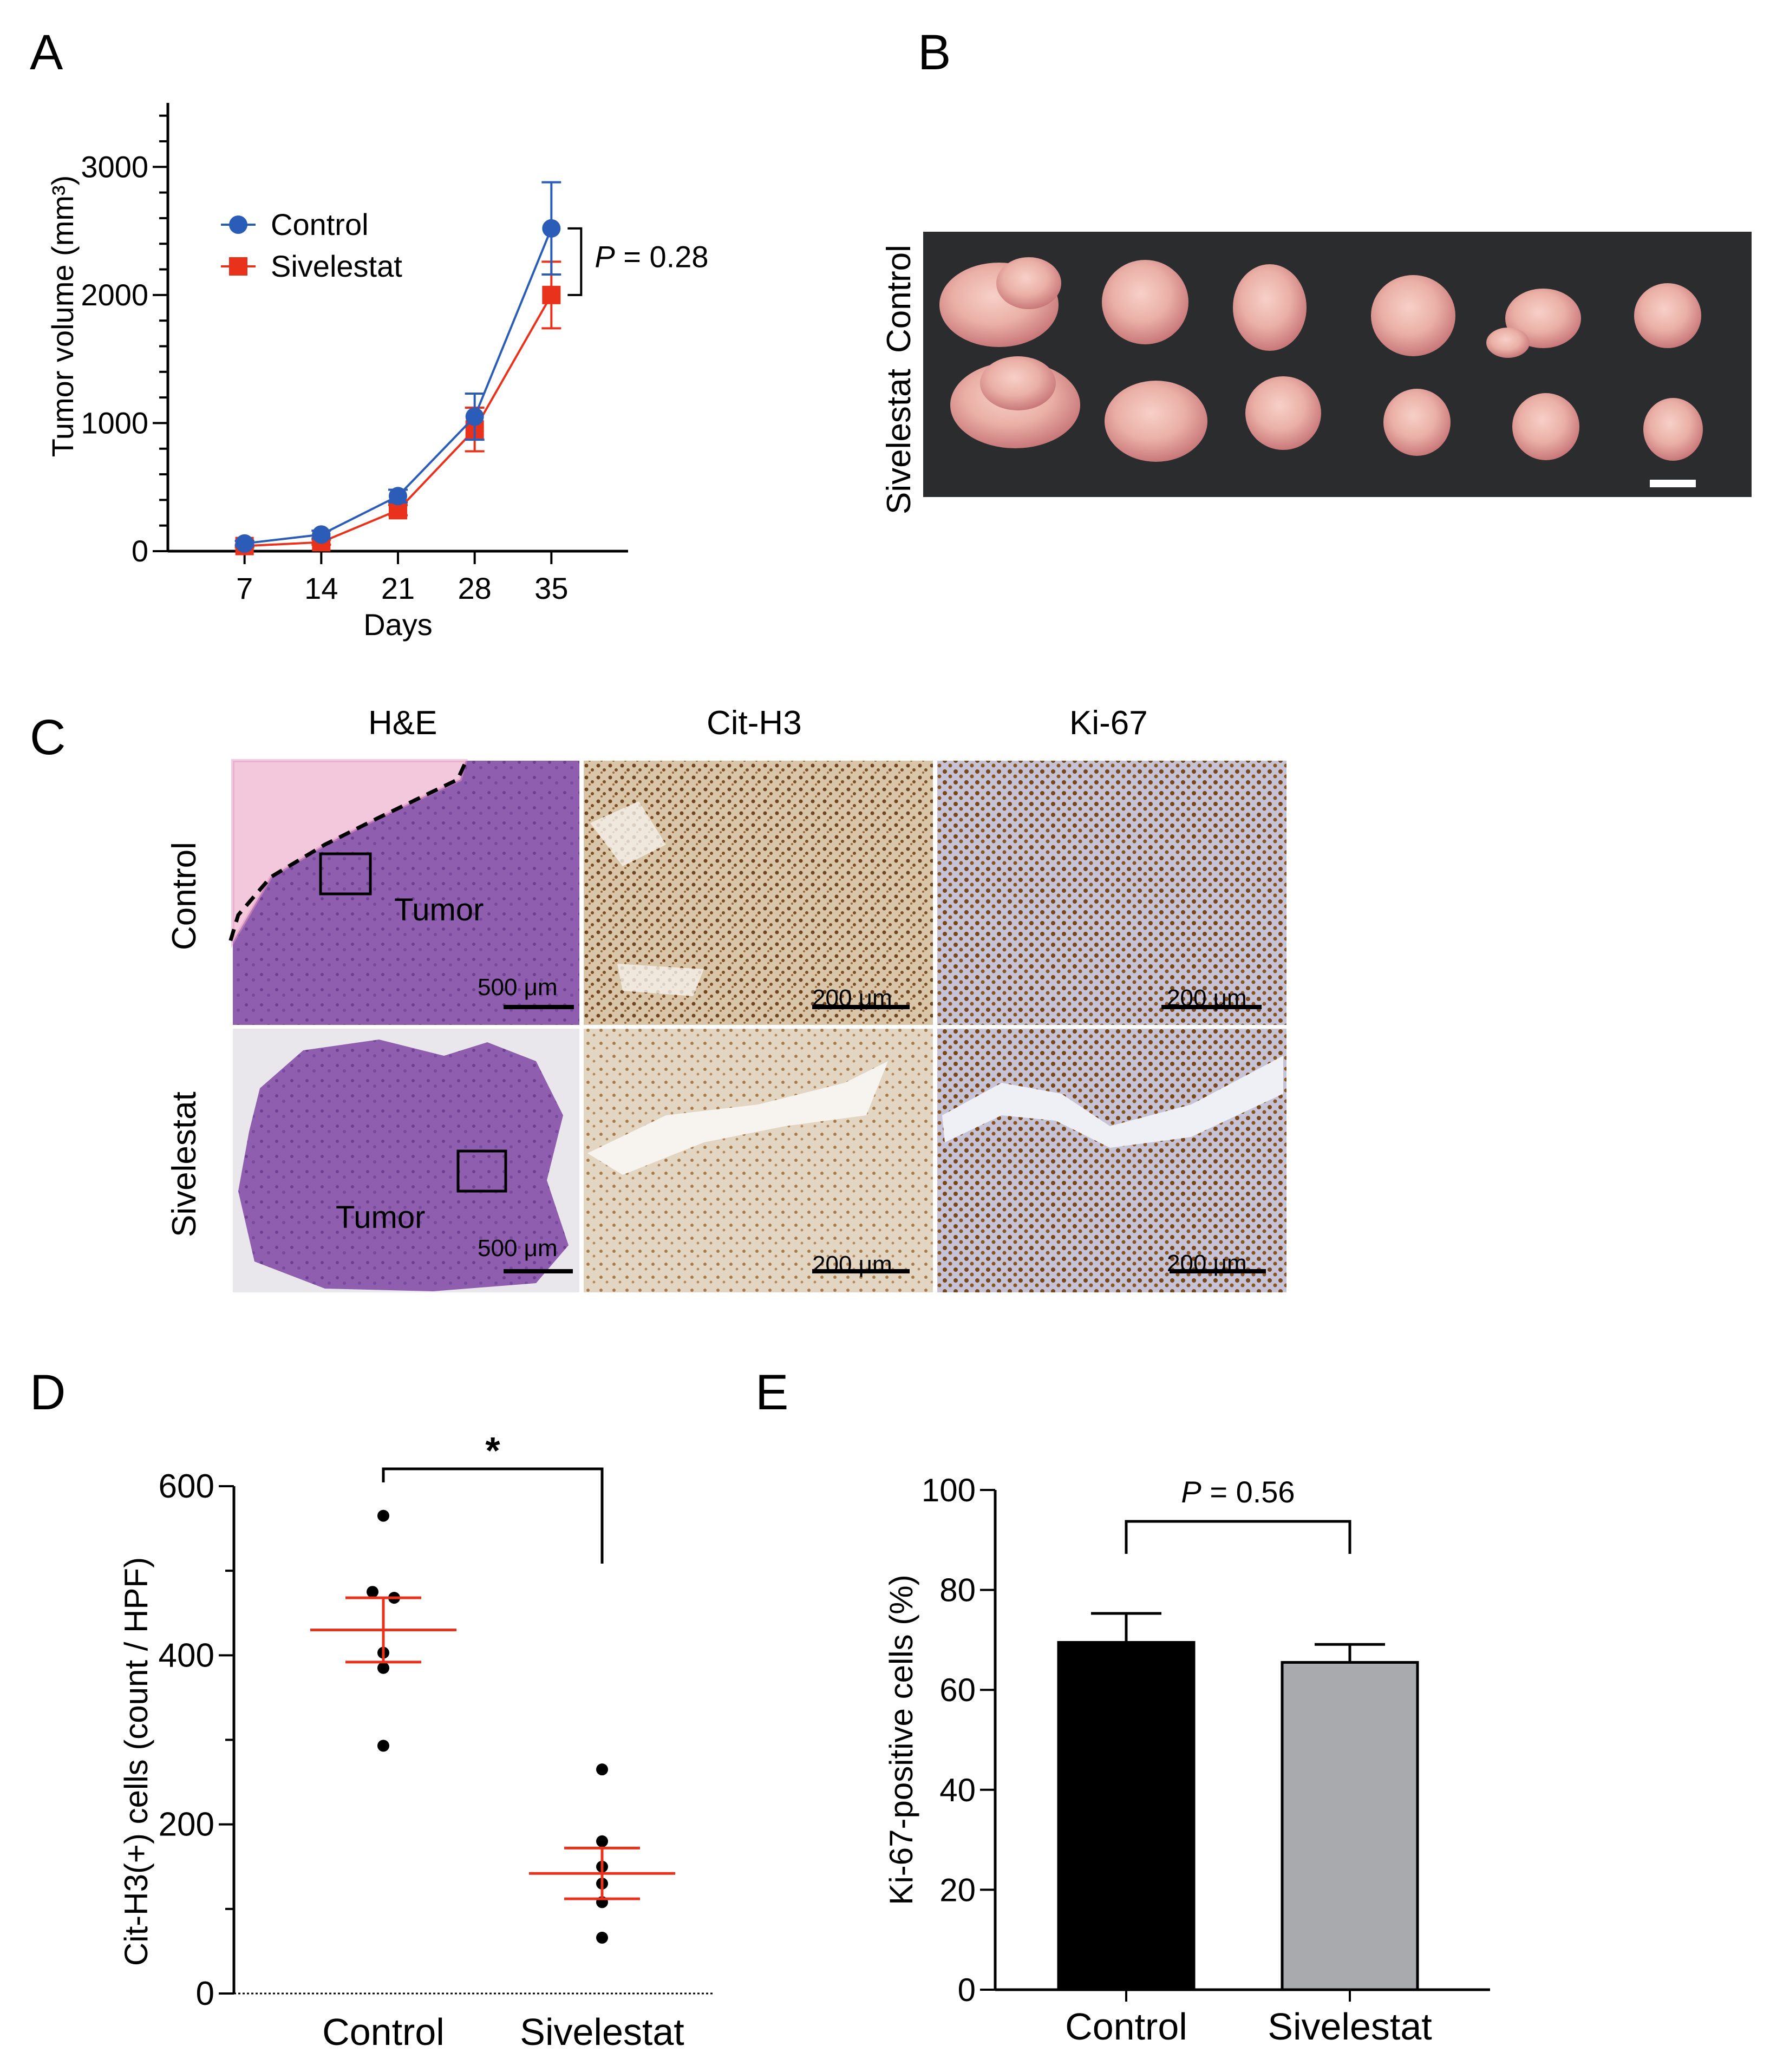 The image size is (1770, 2072). What do you see at coordinates (48, 737) in the screenshot?
I see `panel-letter-c: C` at bounding box center [48, 737].